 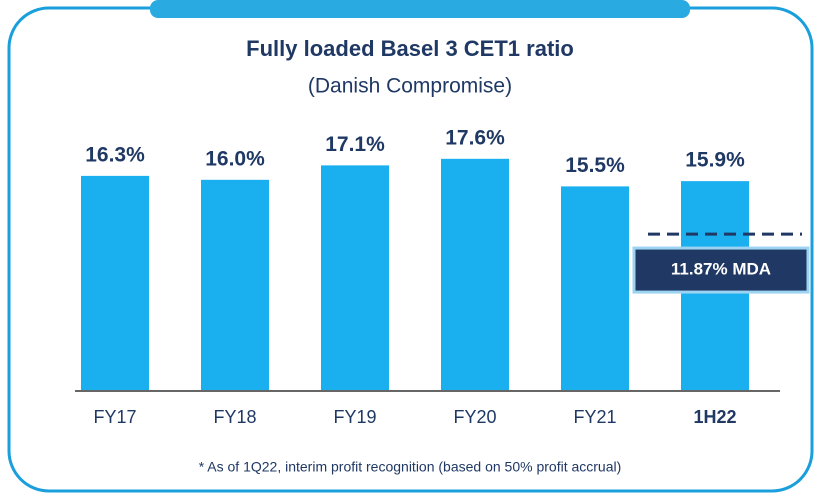 I want to click on x-tick-label: FY20, so click(x=474, y=417).